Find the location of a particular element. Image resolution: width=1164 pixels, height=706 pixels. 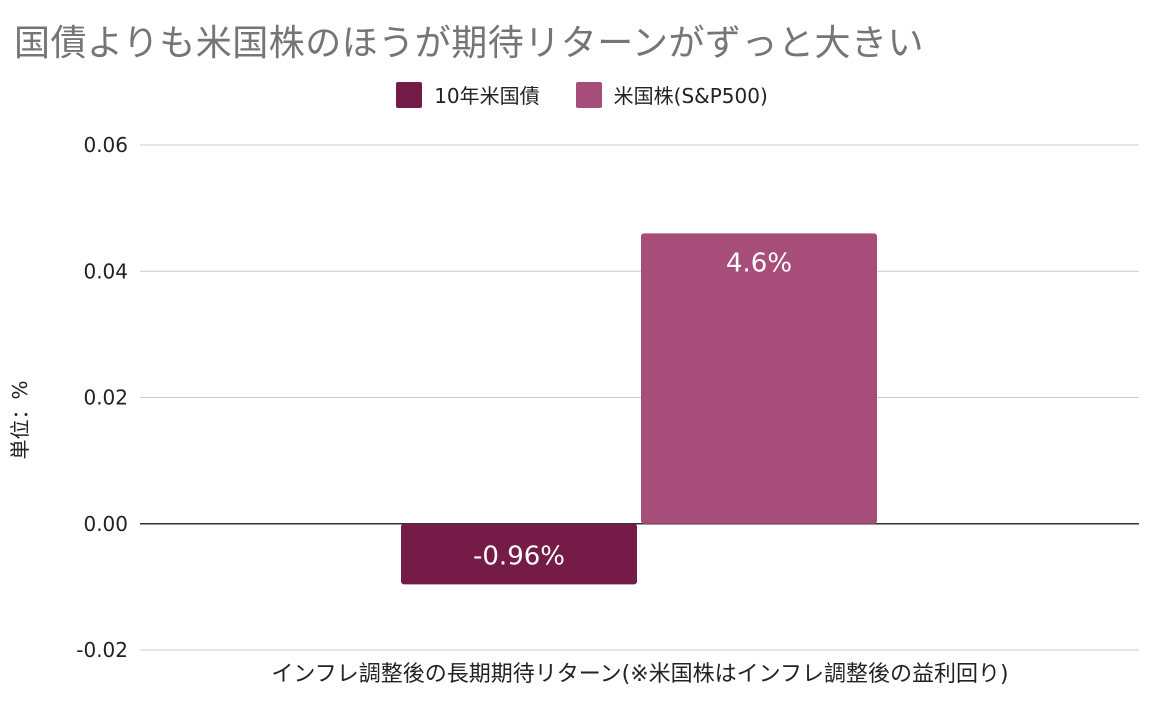

legend: 10年米国債 米国株(S&P500) is located at coordinates (582, 94).